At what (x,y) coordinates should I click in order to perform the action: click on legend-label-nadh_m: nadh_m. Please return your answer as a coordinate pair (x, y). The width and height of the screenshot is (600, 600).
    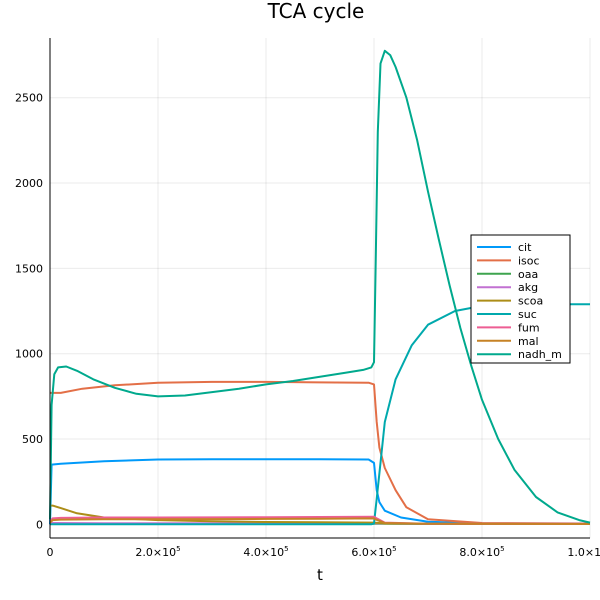
    Looking at the image, I should click on (540, 354).